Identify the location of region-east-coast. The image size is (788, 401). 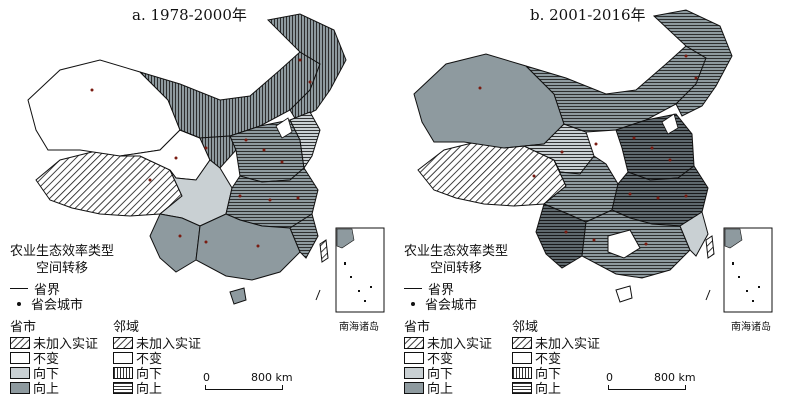
(305, 140).